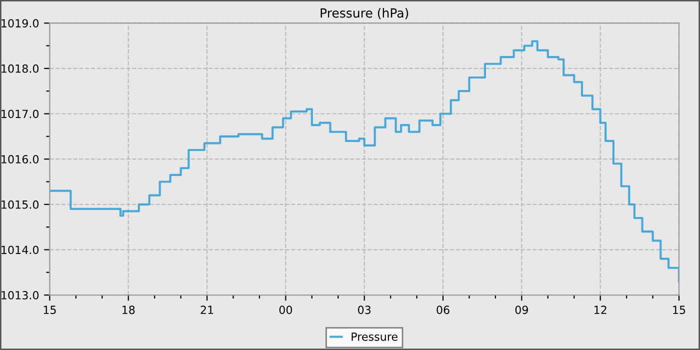 Image resolution: width=700 pixels, height=350 pixels. I want to click on x-tick-label: 00, so click(285, 310).